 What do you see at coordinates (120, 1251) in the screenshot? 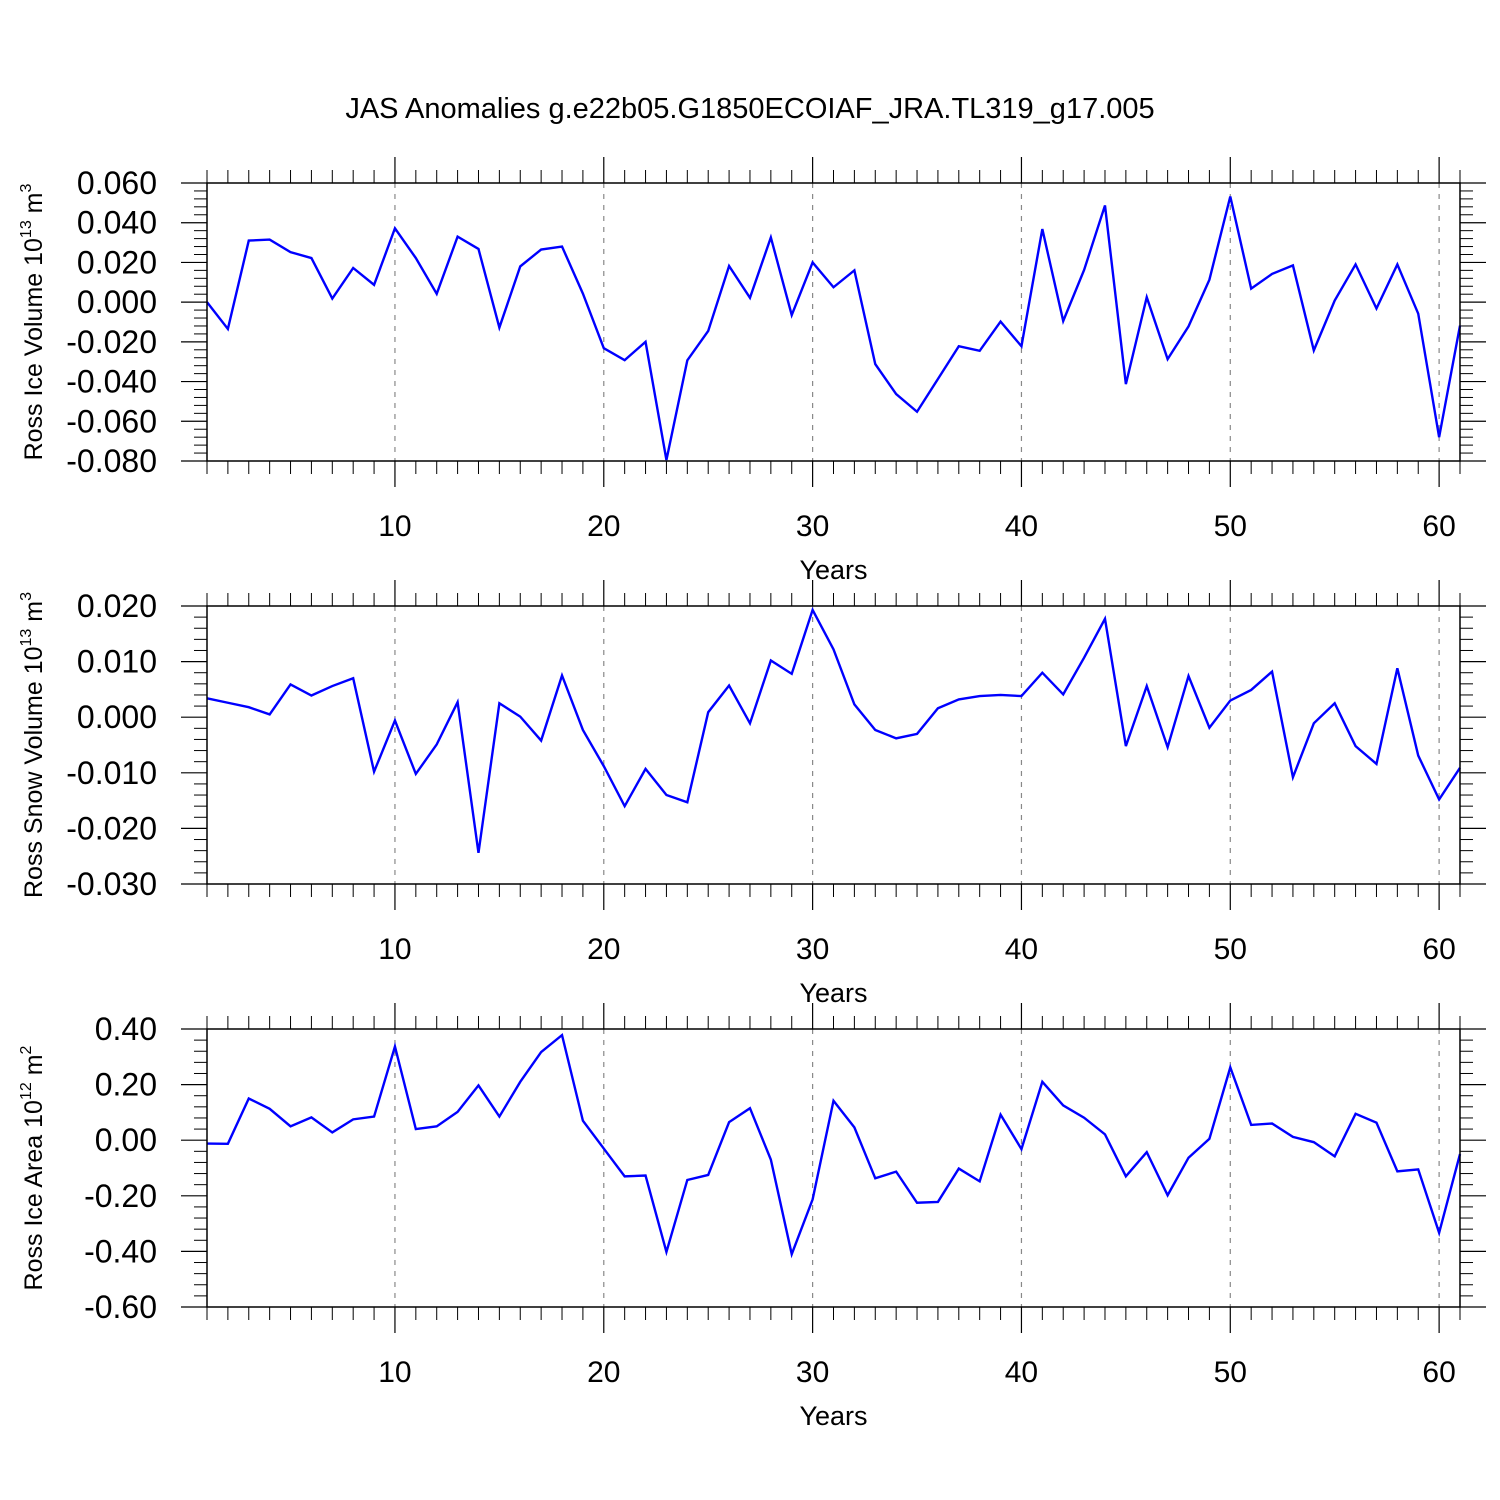
I see `y-tick-label: -0.40` at bounding box center [120, 1251].